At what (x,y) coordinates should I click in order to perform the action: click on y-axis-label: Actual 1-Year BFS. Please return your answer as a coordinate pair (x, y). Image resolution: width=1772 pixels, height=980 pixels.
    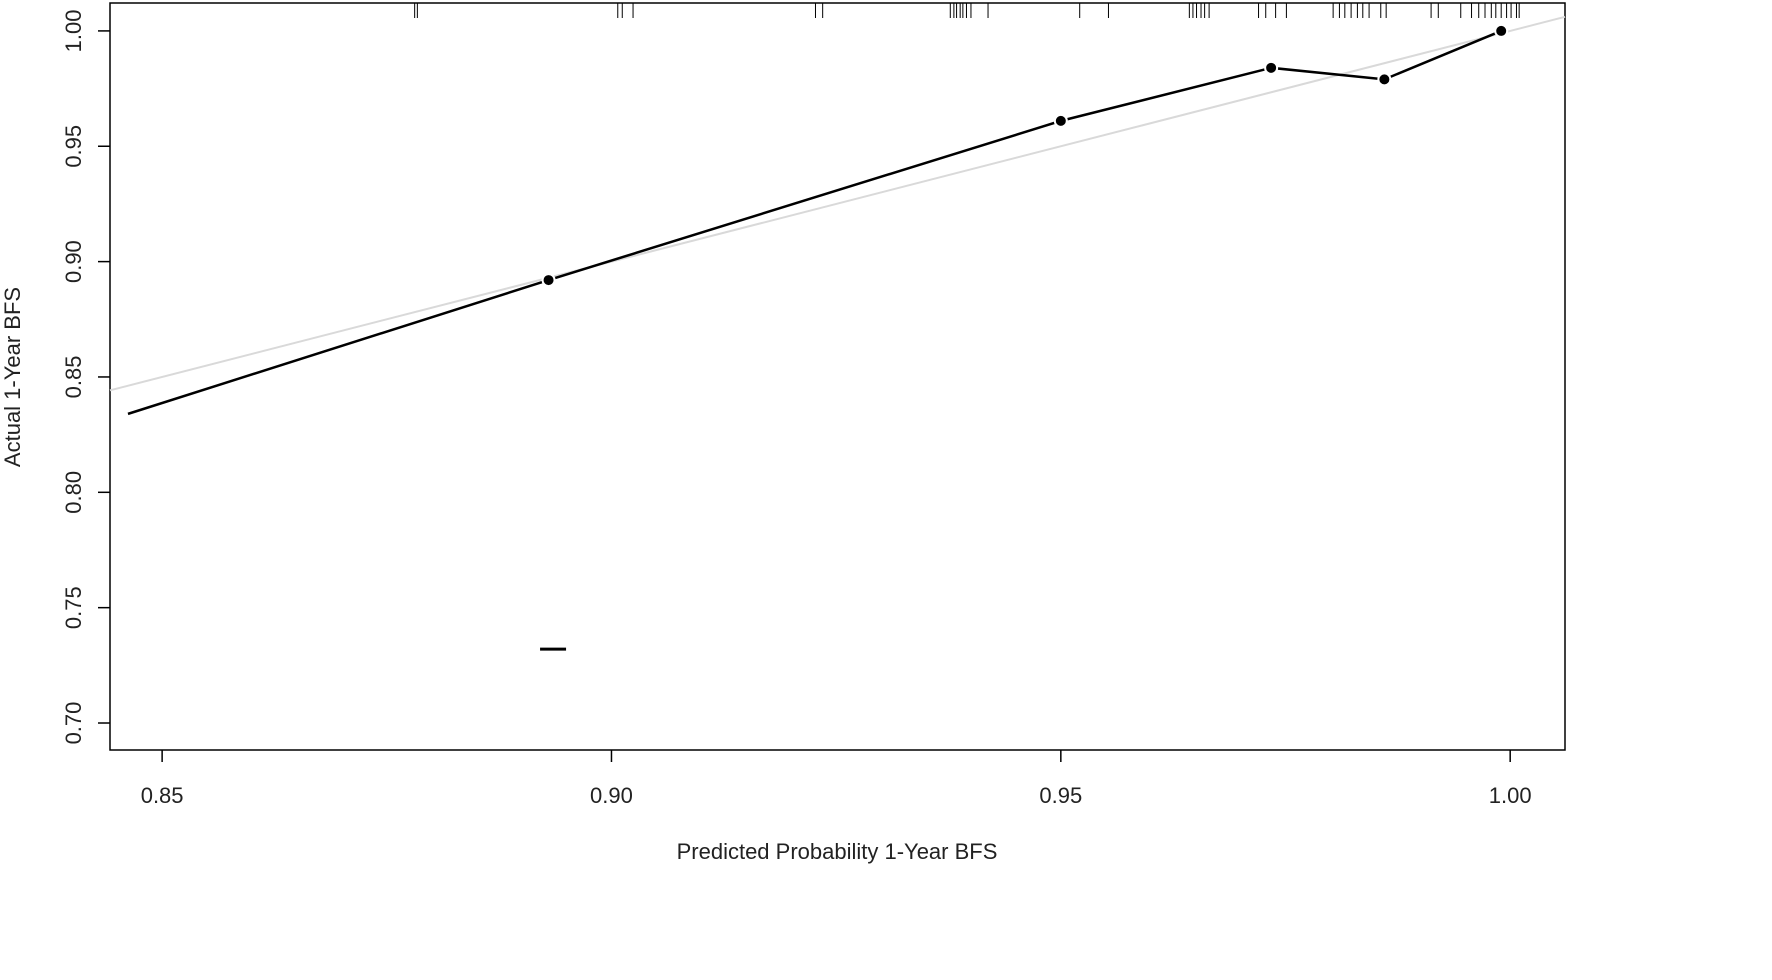
    Looking at the image, I should click on (12, 377).